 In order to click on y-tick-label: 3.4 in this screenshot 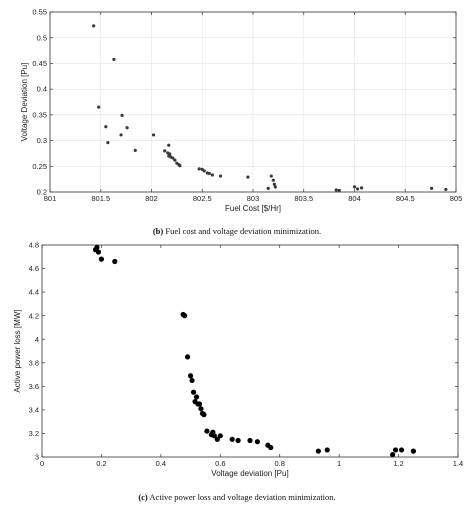, I will do `click(34, 409)`.